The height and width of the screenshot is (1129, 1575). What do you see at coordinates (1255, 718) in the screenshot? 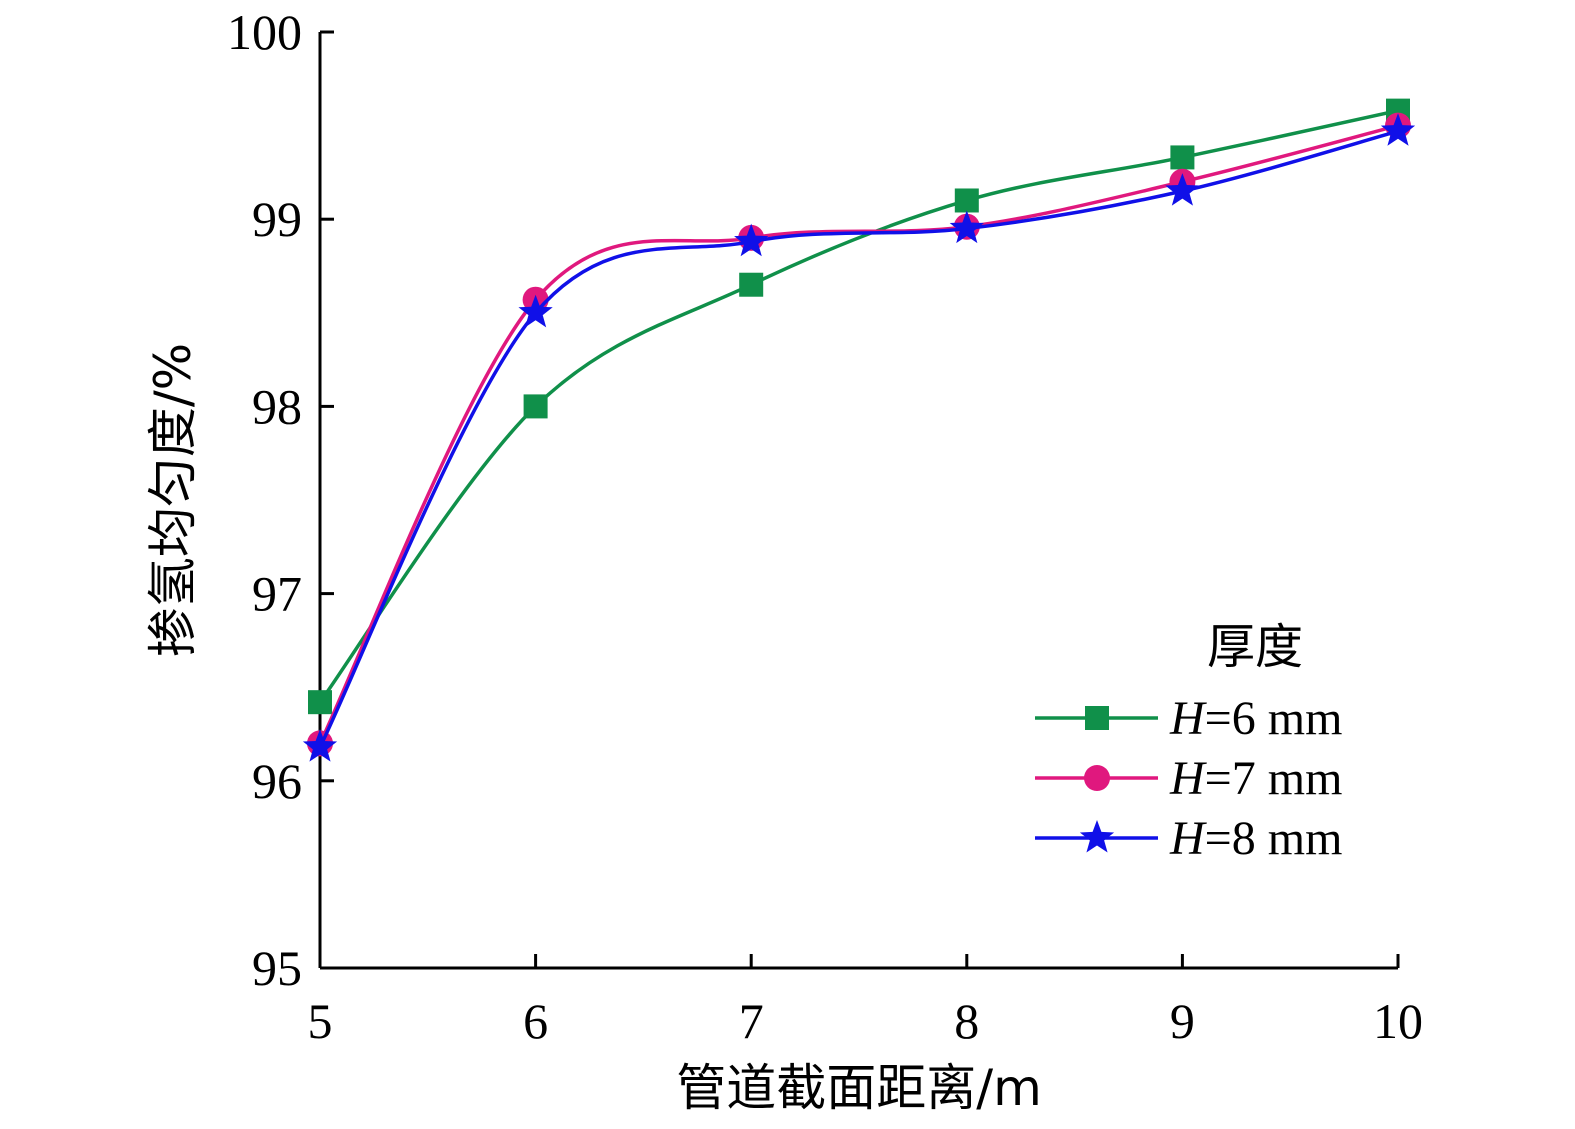
I see `legend-label: H=6 mm` at bounding box center [1255, 718].